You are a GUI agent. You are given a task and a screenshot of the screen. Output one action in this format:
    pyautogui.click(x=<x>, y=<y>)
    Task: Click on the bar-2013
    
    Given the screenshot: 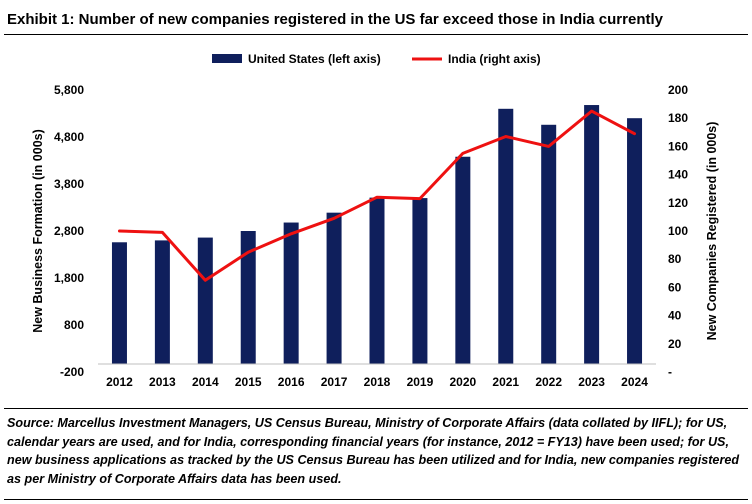 What is the action you would take?
    pyautogui.click(x=162, y=302)
    